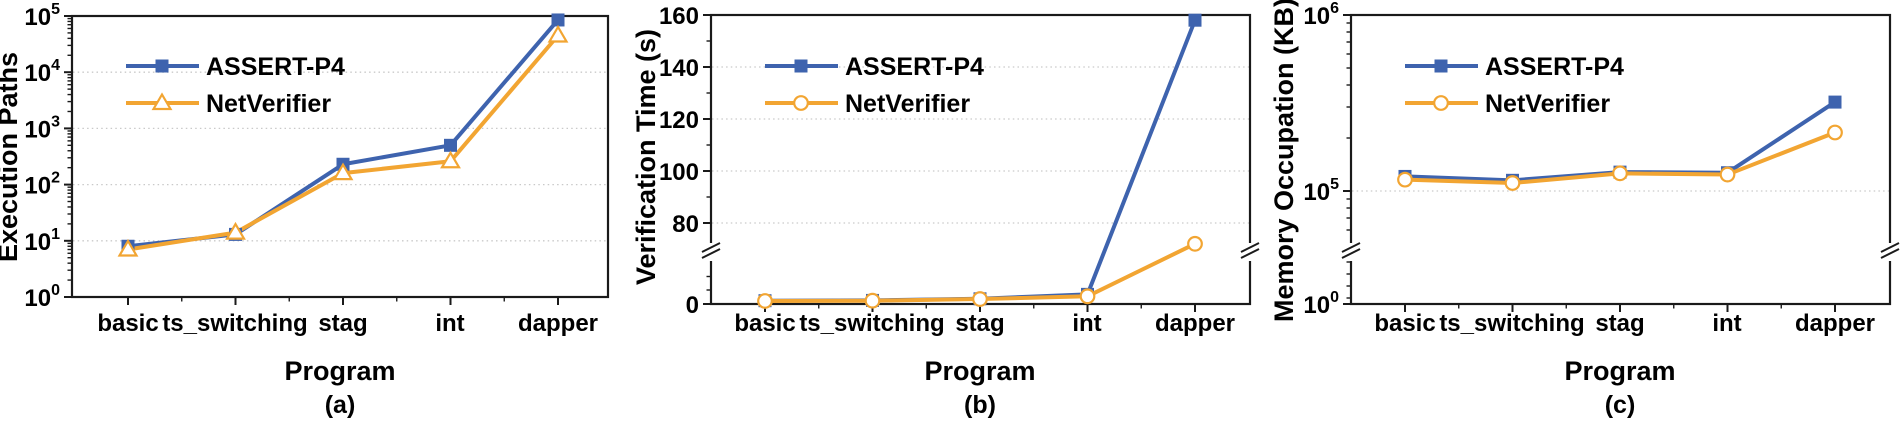 The width and height of the screenshot is (1901, 423). Describe the element at coordinates (1547, 104) in the screenshot. I see `chart-c-legend-label-netverifier: NetVerifier` at that location.